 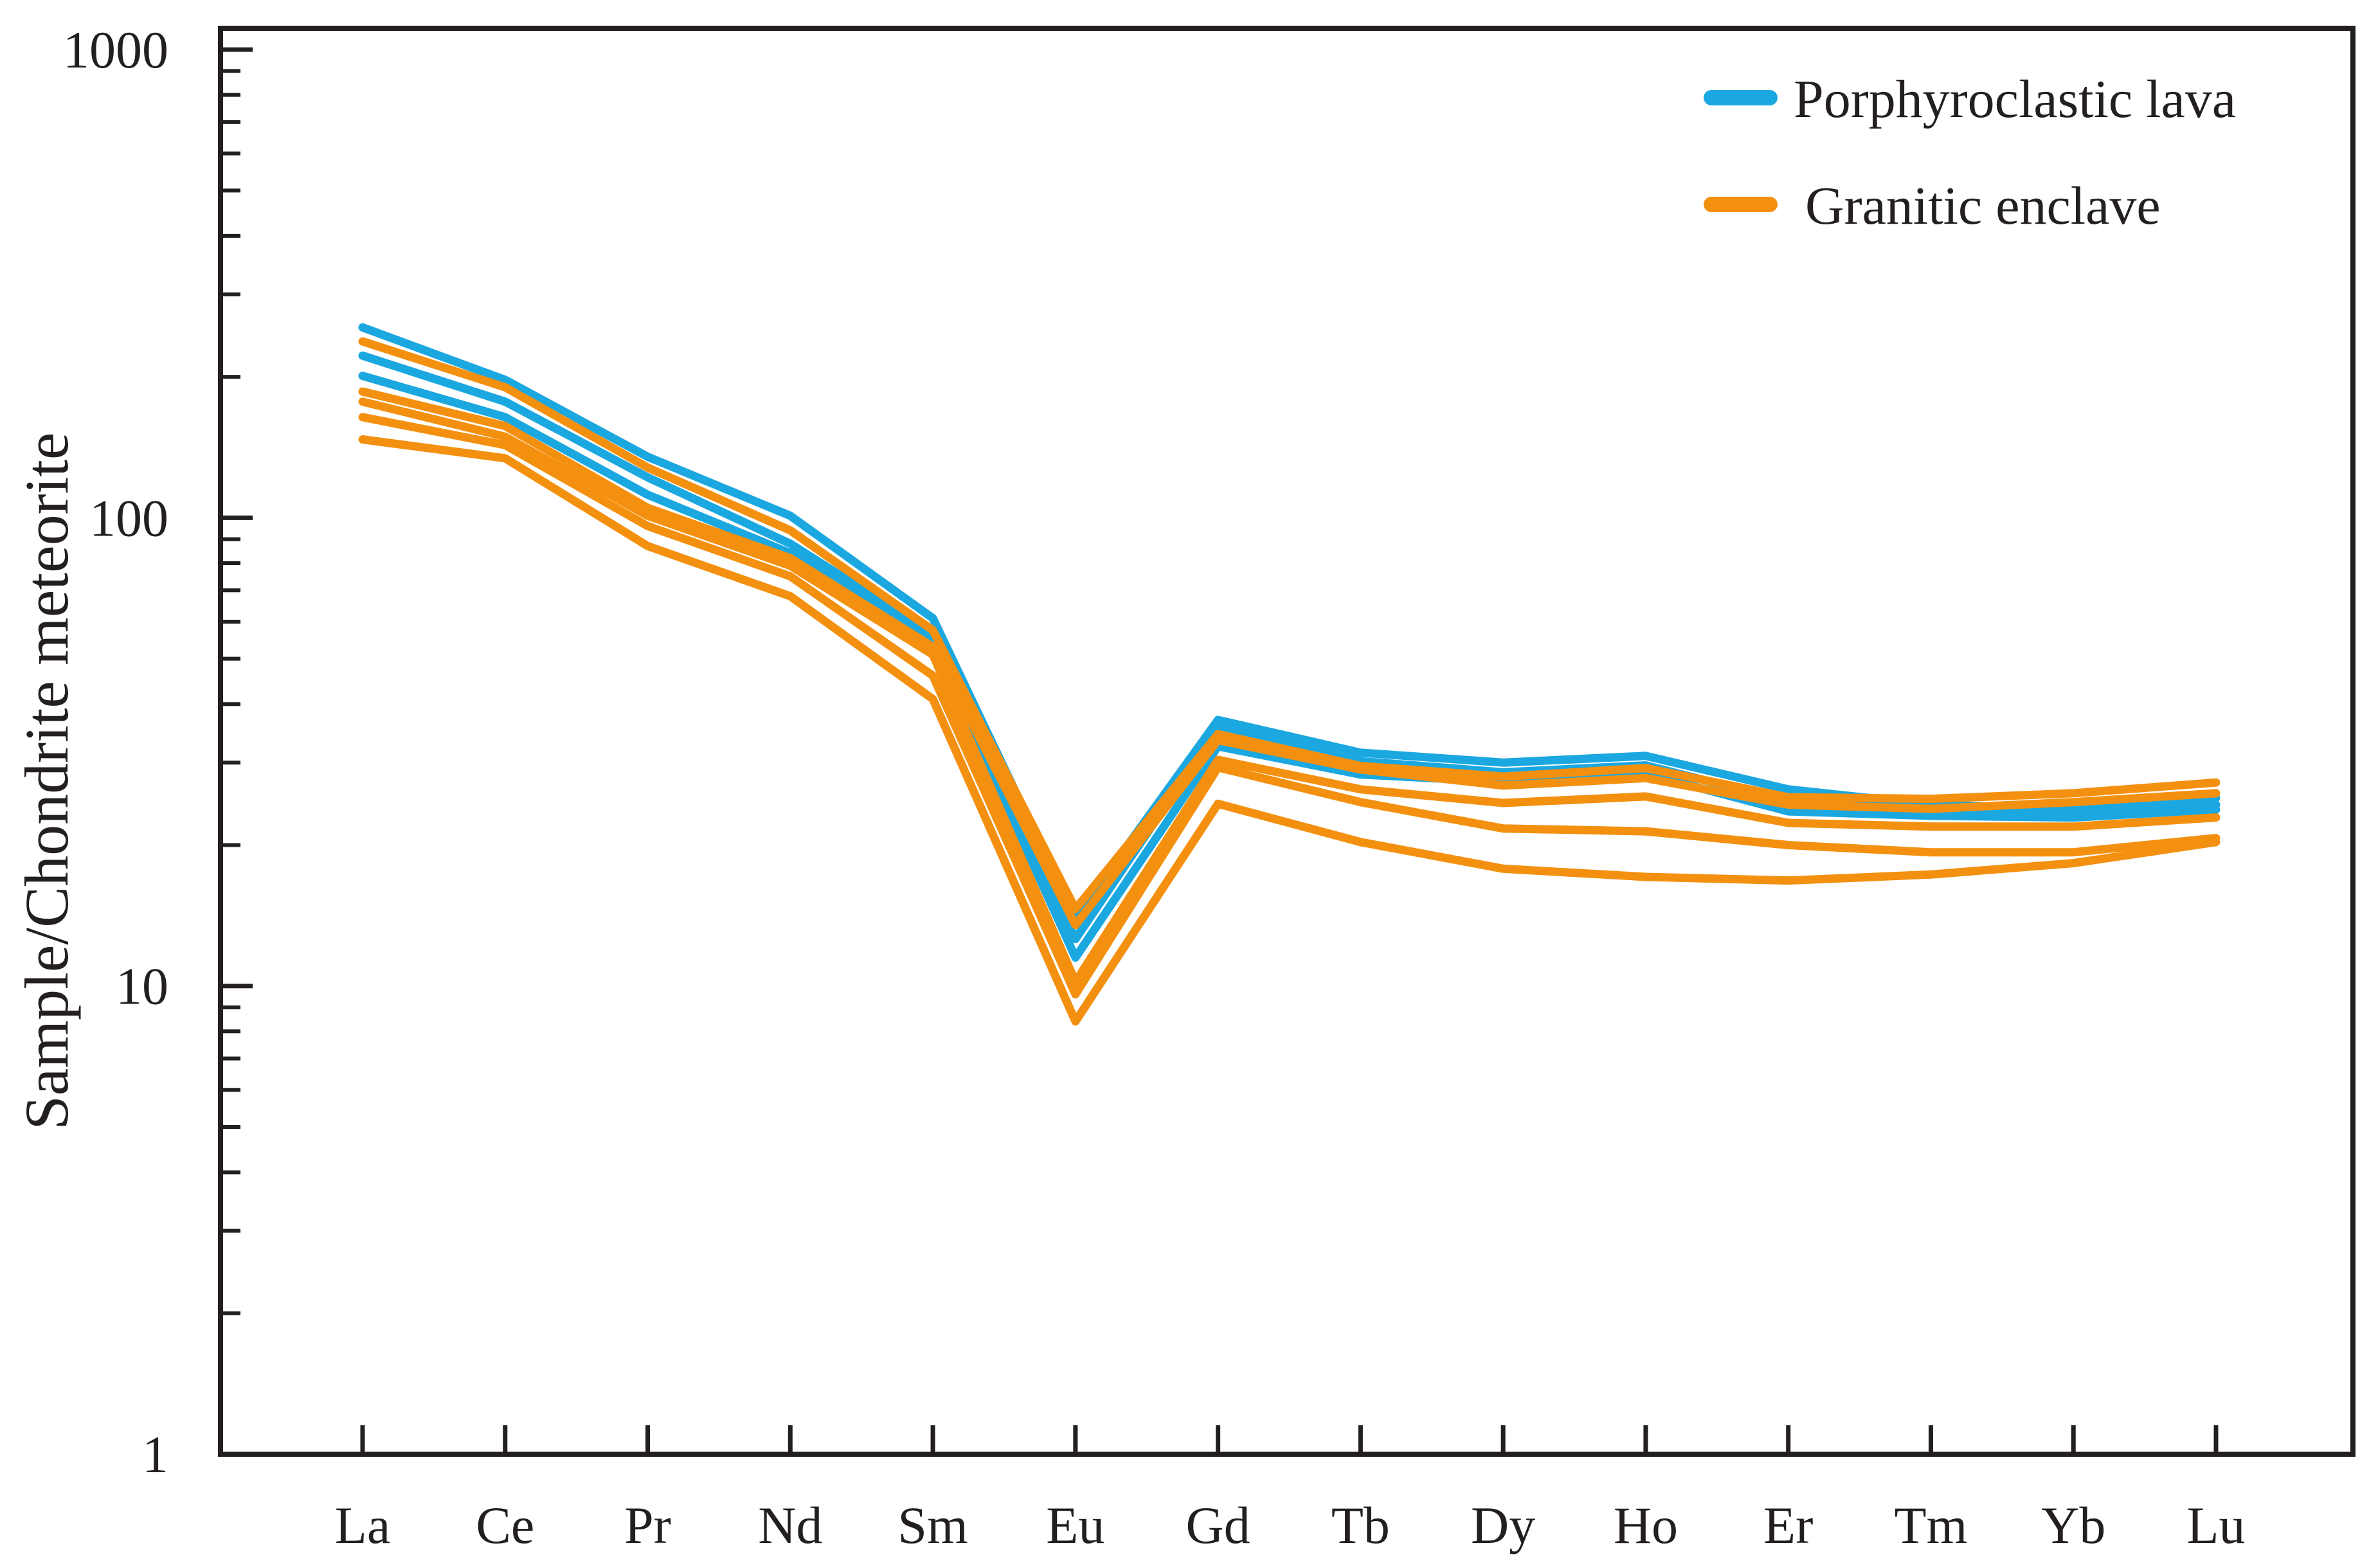 I want to click on y-axis-tick-labels: 1 10 100 1000, so click(x=115, y=752).